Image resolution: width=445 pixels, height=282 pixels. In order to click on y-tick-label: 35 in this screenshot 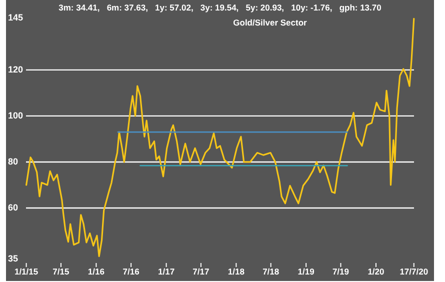, I will do `click(13, 258)`.